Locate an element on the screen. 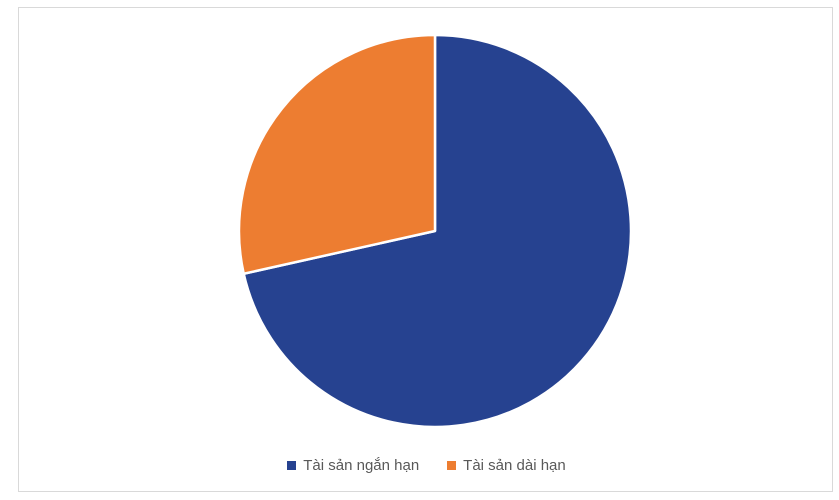 The height and width of the screenshot is (500, 839). legend-item-long-term-assets: Tài sản dài hạn is located at coordinates (506, 465).